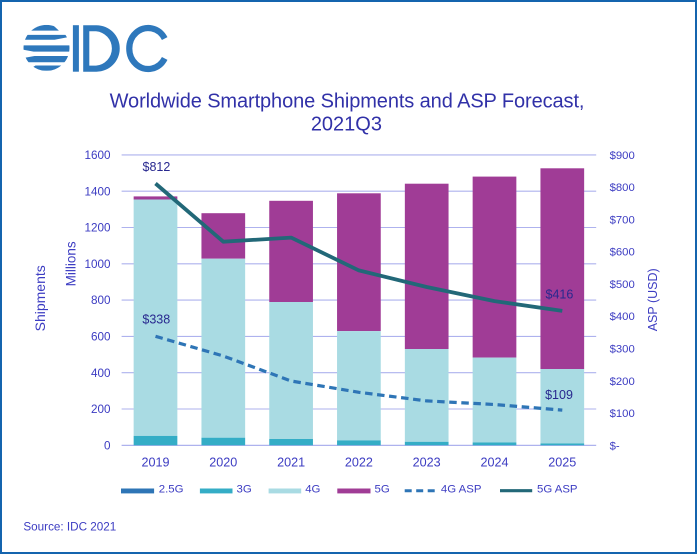  I want to click on svg-text: 2025, so click(562, 463).